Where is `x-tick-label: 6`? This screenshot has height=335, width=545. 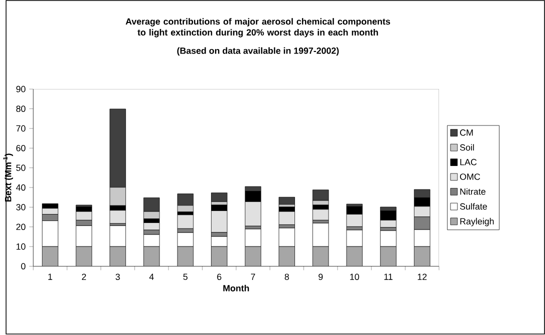
x-tick-label: 6 is located at coordinates (219, 277).